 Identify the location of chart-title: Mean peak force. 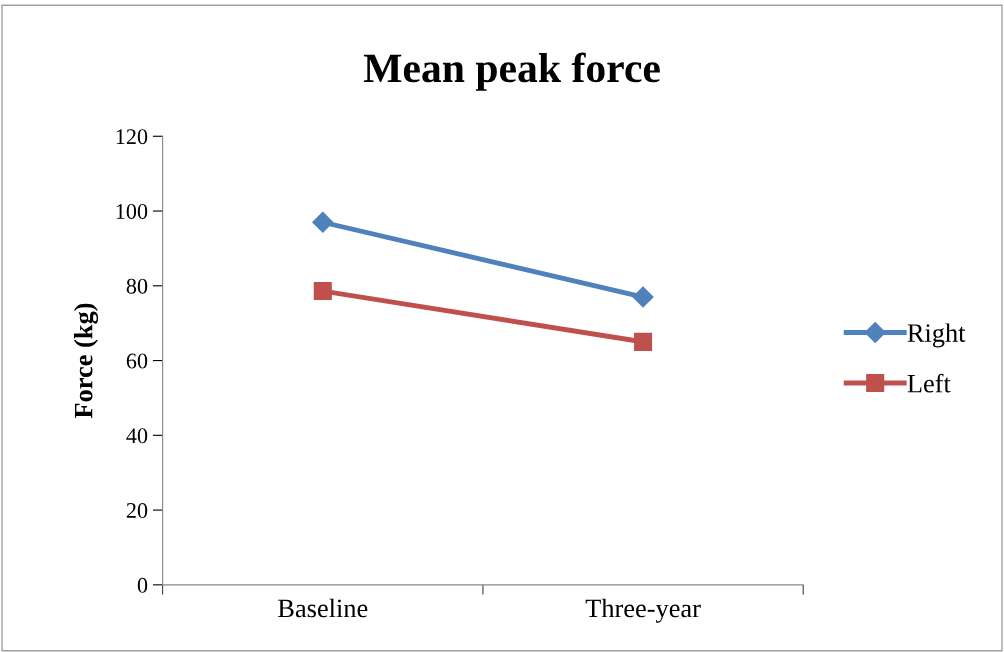
(511, 71).